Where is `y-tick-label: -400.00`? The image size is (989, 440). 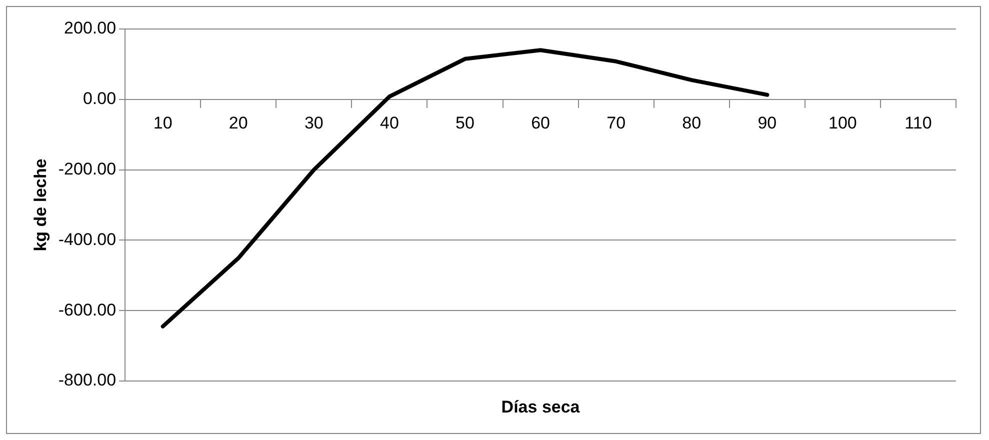 y-tick-label: -400.00 is located at coordinates (87, 239).